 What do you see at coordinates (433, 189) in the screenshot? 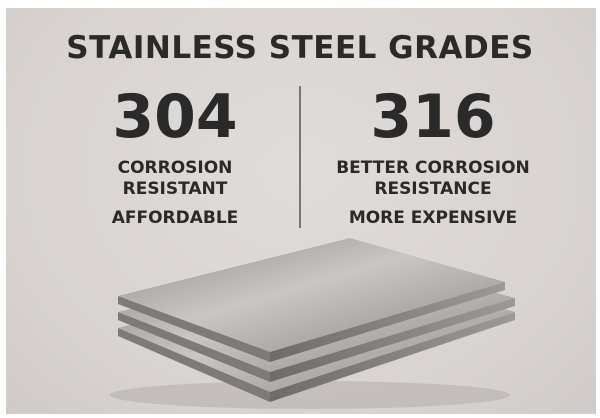
I see `description-line: RESISTANCE` at bounding box center [433, 189].